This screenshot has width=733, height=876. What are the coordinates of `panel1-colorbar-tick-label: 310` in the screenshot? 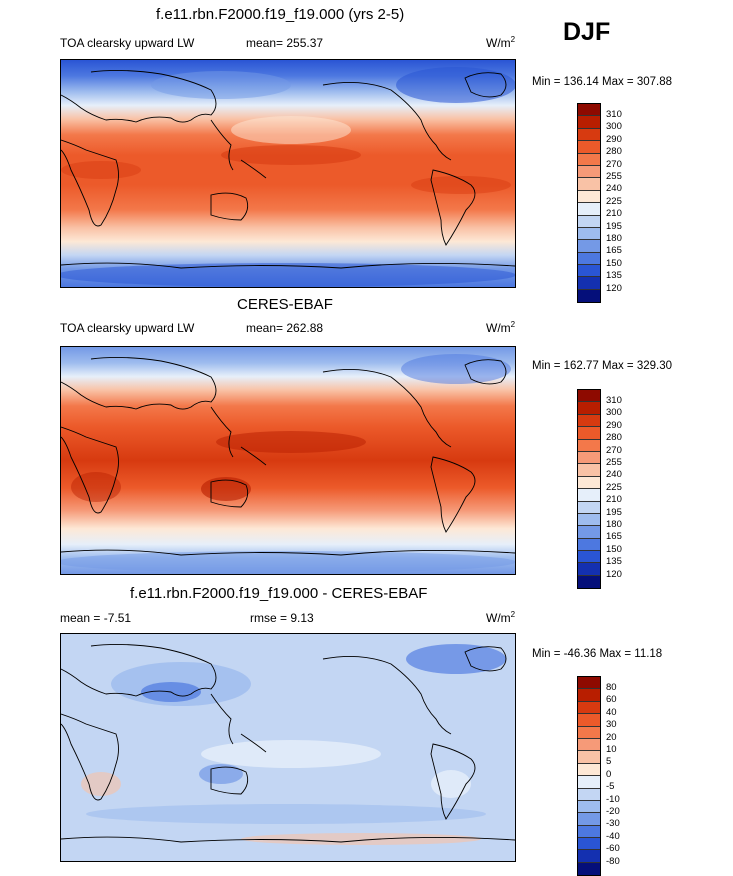 It's located at (614, 114).